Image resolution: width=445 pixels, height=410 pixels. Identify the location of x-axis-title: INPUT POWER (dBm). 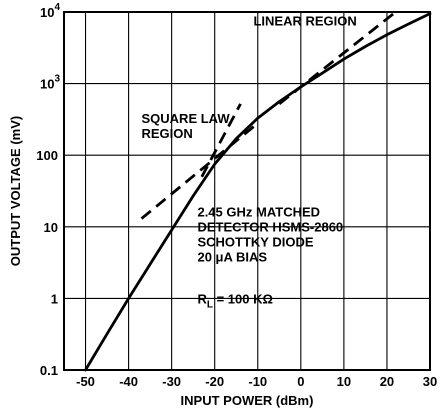
(247, 400).